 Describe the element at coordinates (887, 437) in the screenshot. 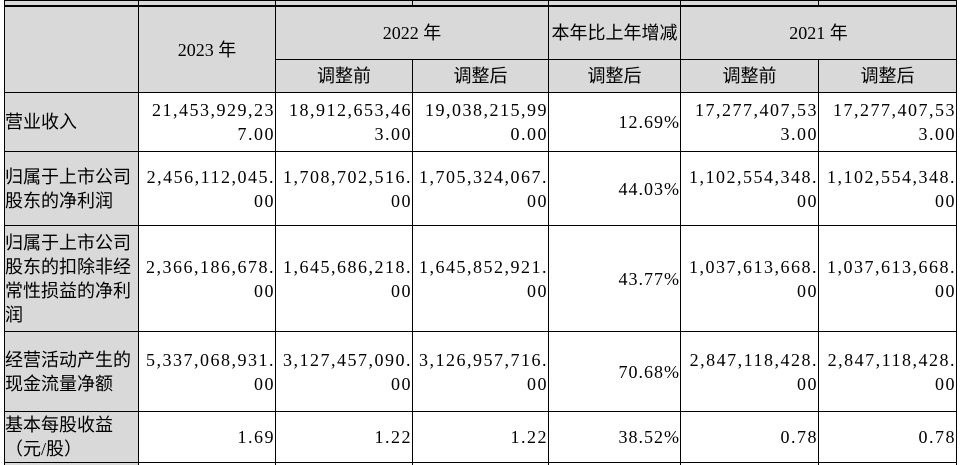

I see `value-2021-after: 0.78` at that location.